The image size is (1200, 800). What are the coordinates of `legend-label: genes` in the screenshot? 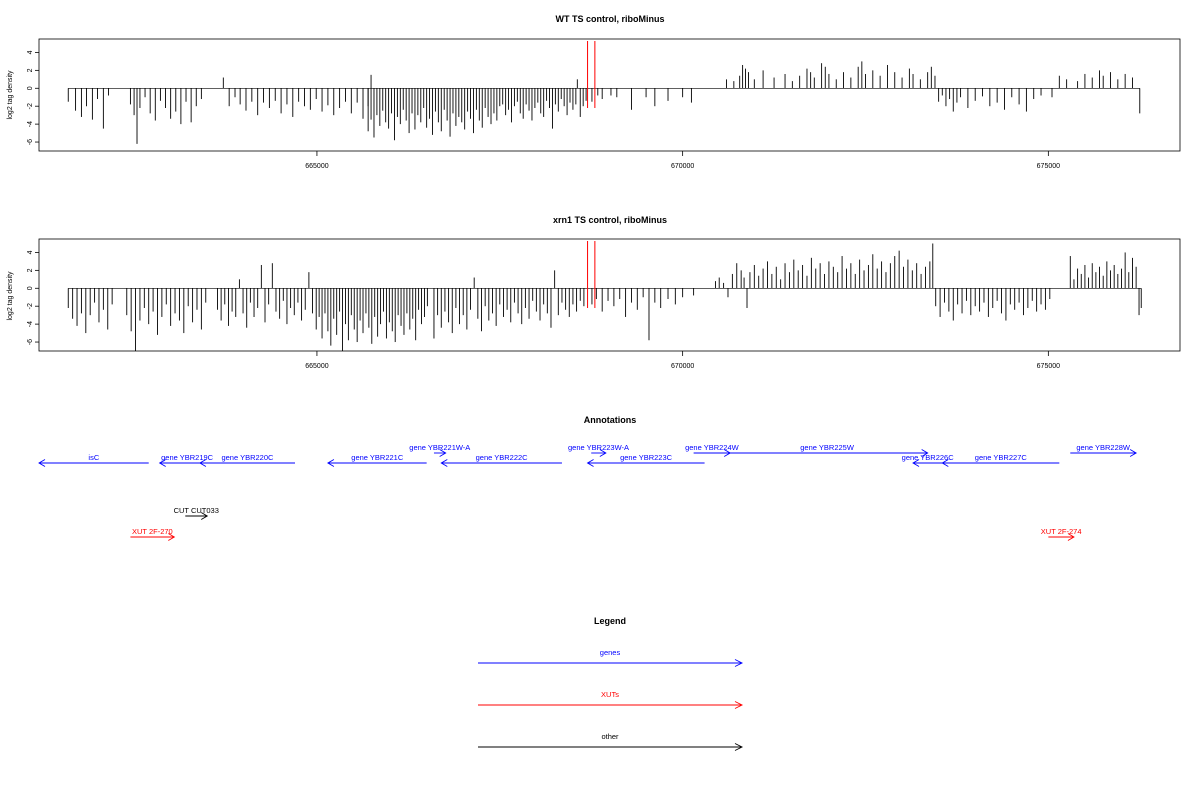 It's located at (610, 652).